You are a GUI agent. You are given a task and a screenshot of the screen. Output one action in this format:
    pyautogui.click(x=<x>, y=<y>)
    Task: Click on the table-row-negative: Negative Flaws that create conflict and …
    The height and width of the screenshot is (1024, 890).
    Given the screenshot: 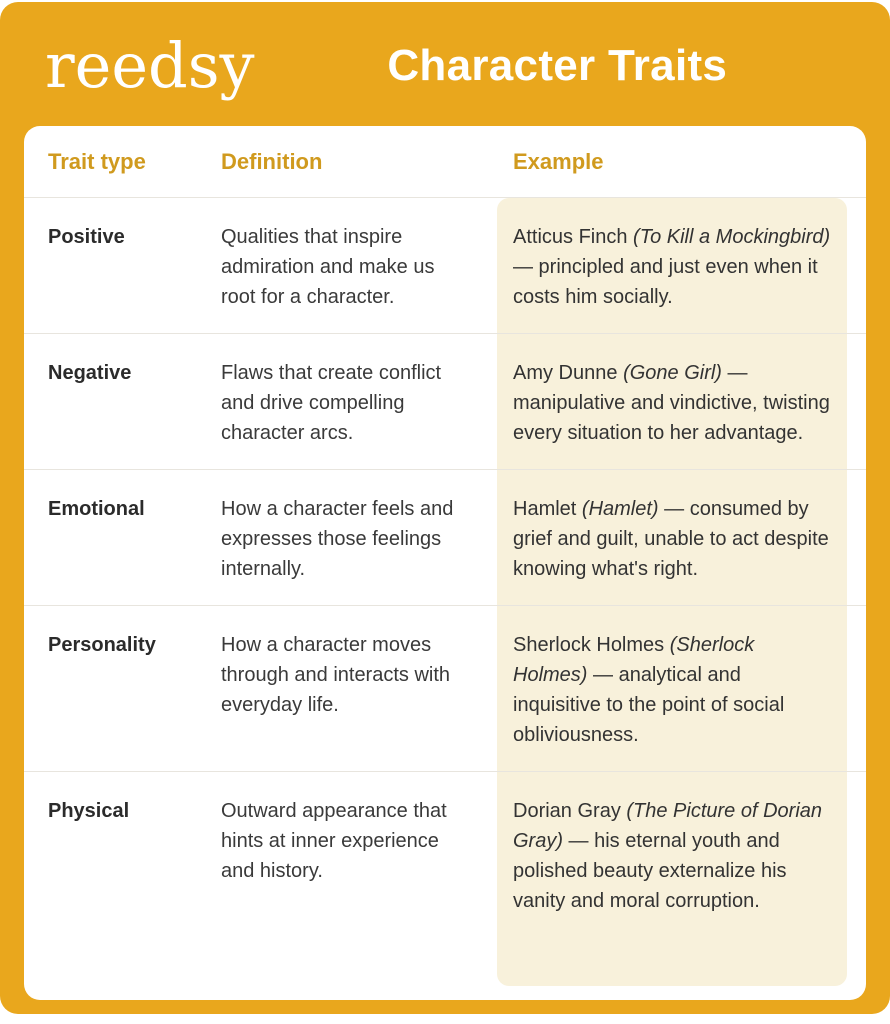 What is the action you would take?
    pyautogui.click(x=445, y=401)
    